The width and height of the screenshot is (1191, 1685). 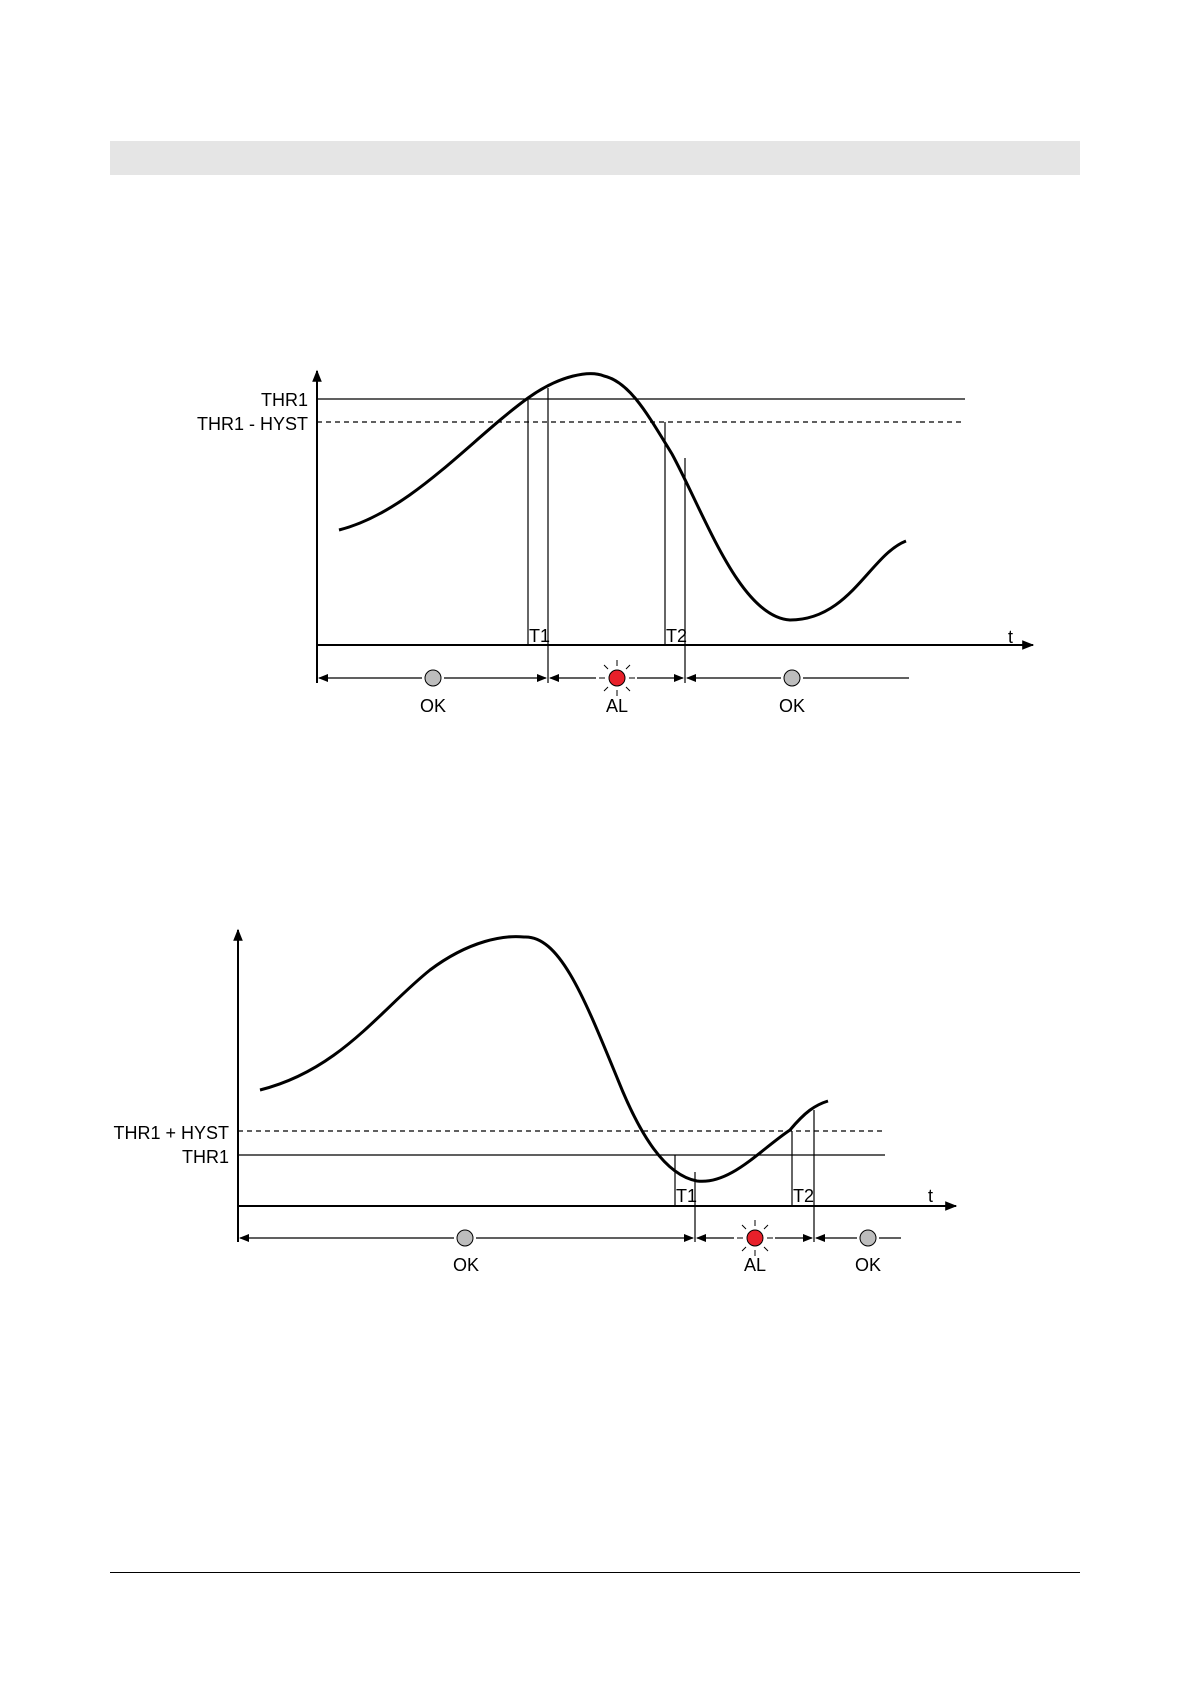 I want to click on hysteresis-label: THR1 + HYST, so click(x=171, y=1133).